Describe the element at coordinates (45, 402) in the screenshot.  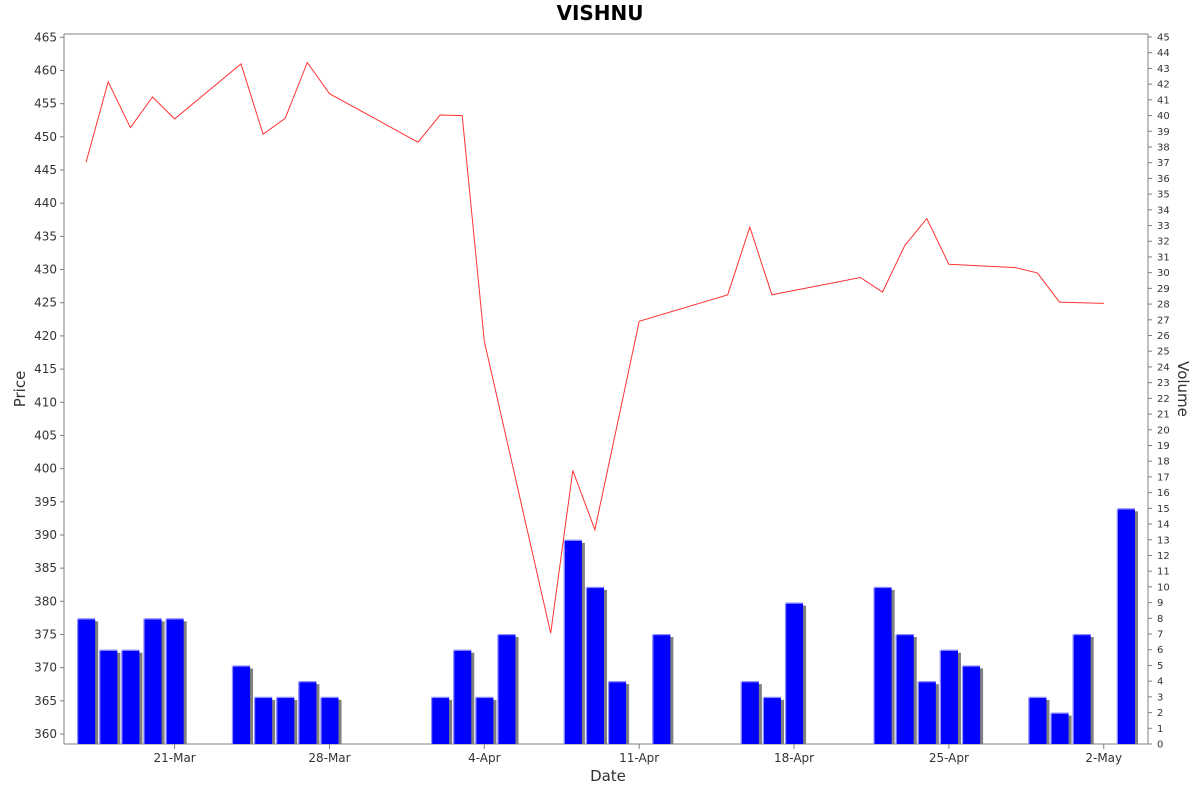
I see `price-tick-label: 410` at that location.